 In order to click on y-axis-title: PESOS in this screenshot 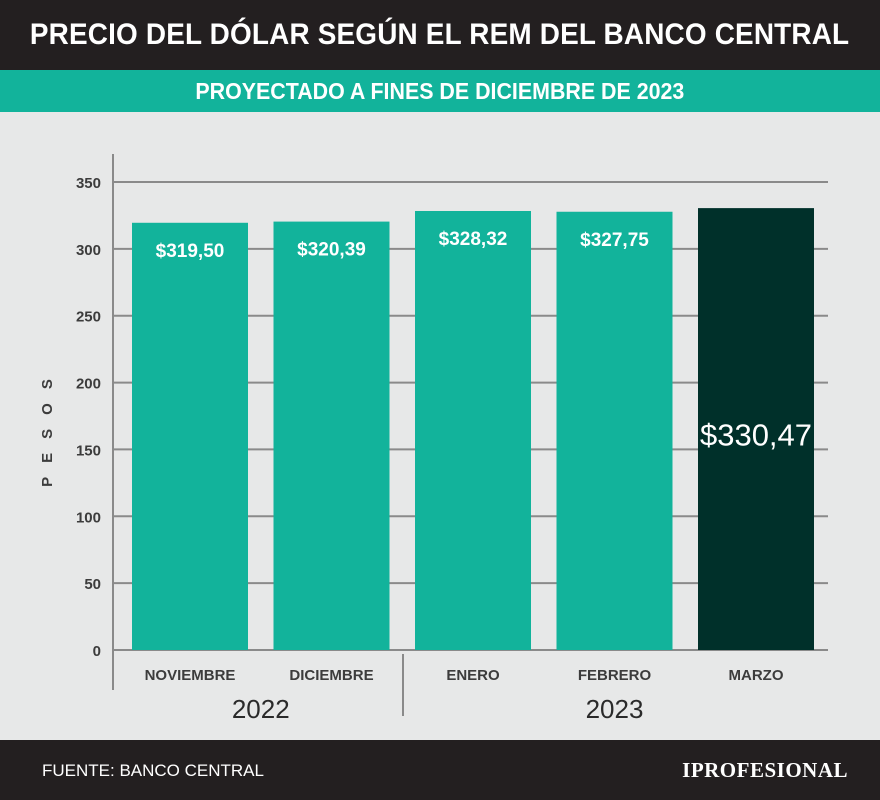, I will do `click(47, 426)`.